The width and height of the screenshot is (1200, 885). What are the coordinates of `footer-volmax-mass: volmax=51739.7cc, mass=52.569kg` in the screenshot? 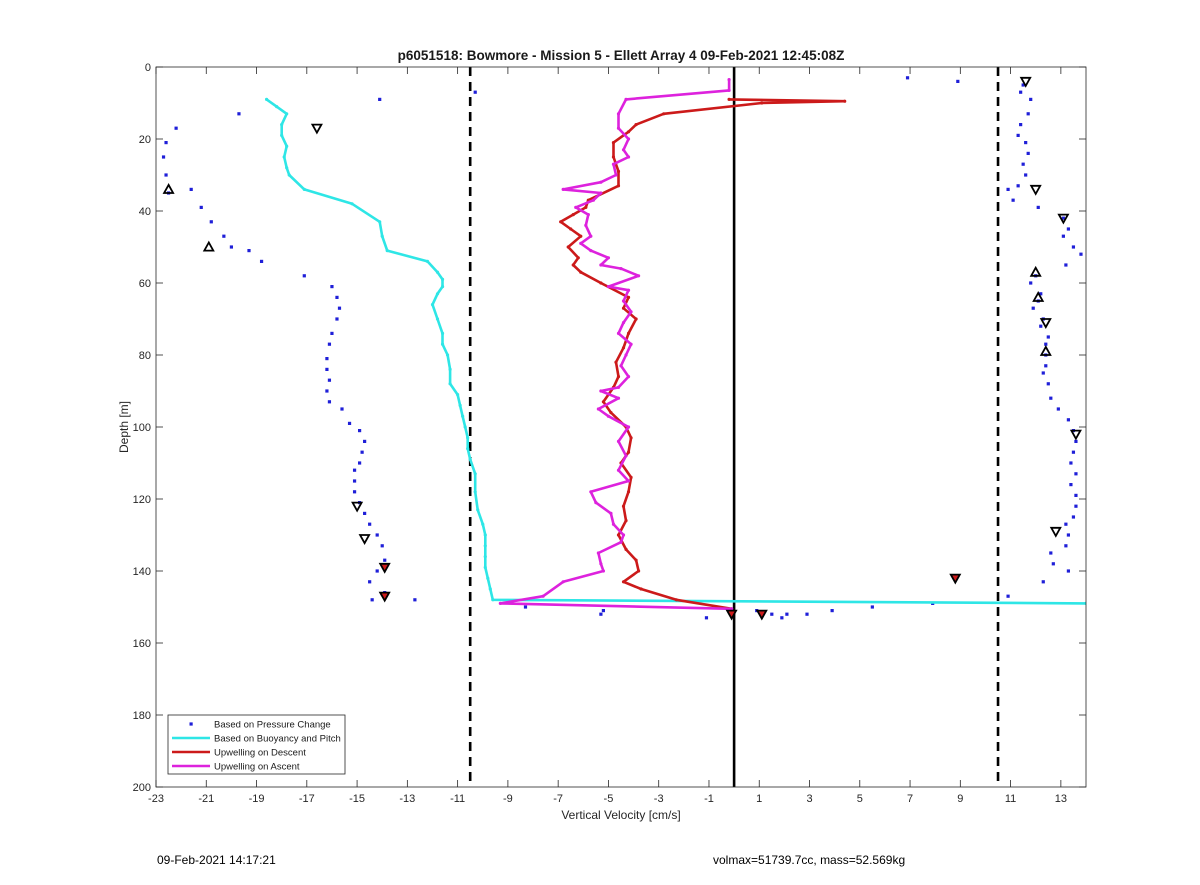 It's located at (809, 860).